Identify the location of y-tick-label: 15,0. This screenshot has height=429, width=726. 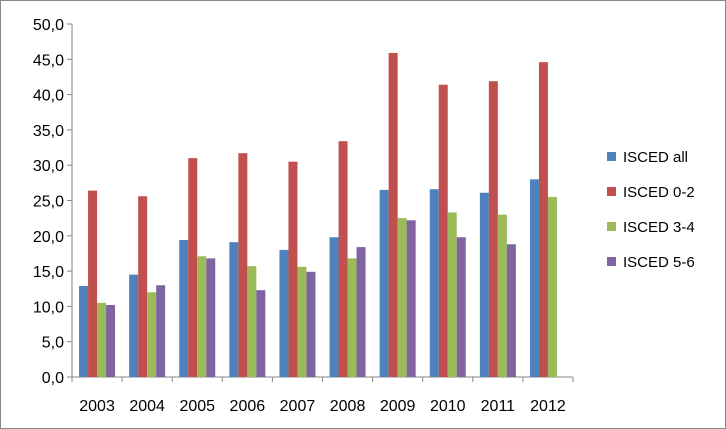
(48, 272).